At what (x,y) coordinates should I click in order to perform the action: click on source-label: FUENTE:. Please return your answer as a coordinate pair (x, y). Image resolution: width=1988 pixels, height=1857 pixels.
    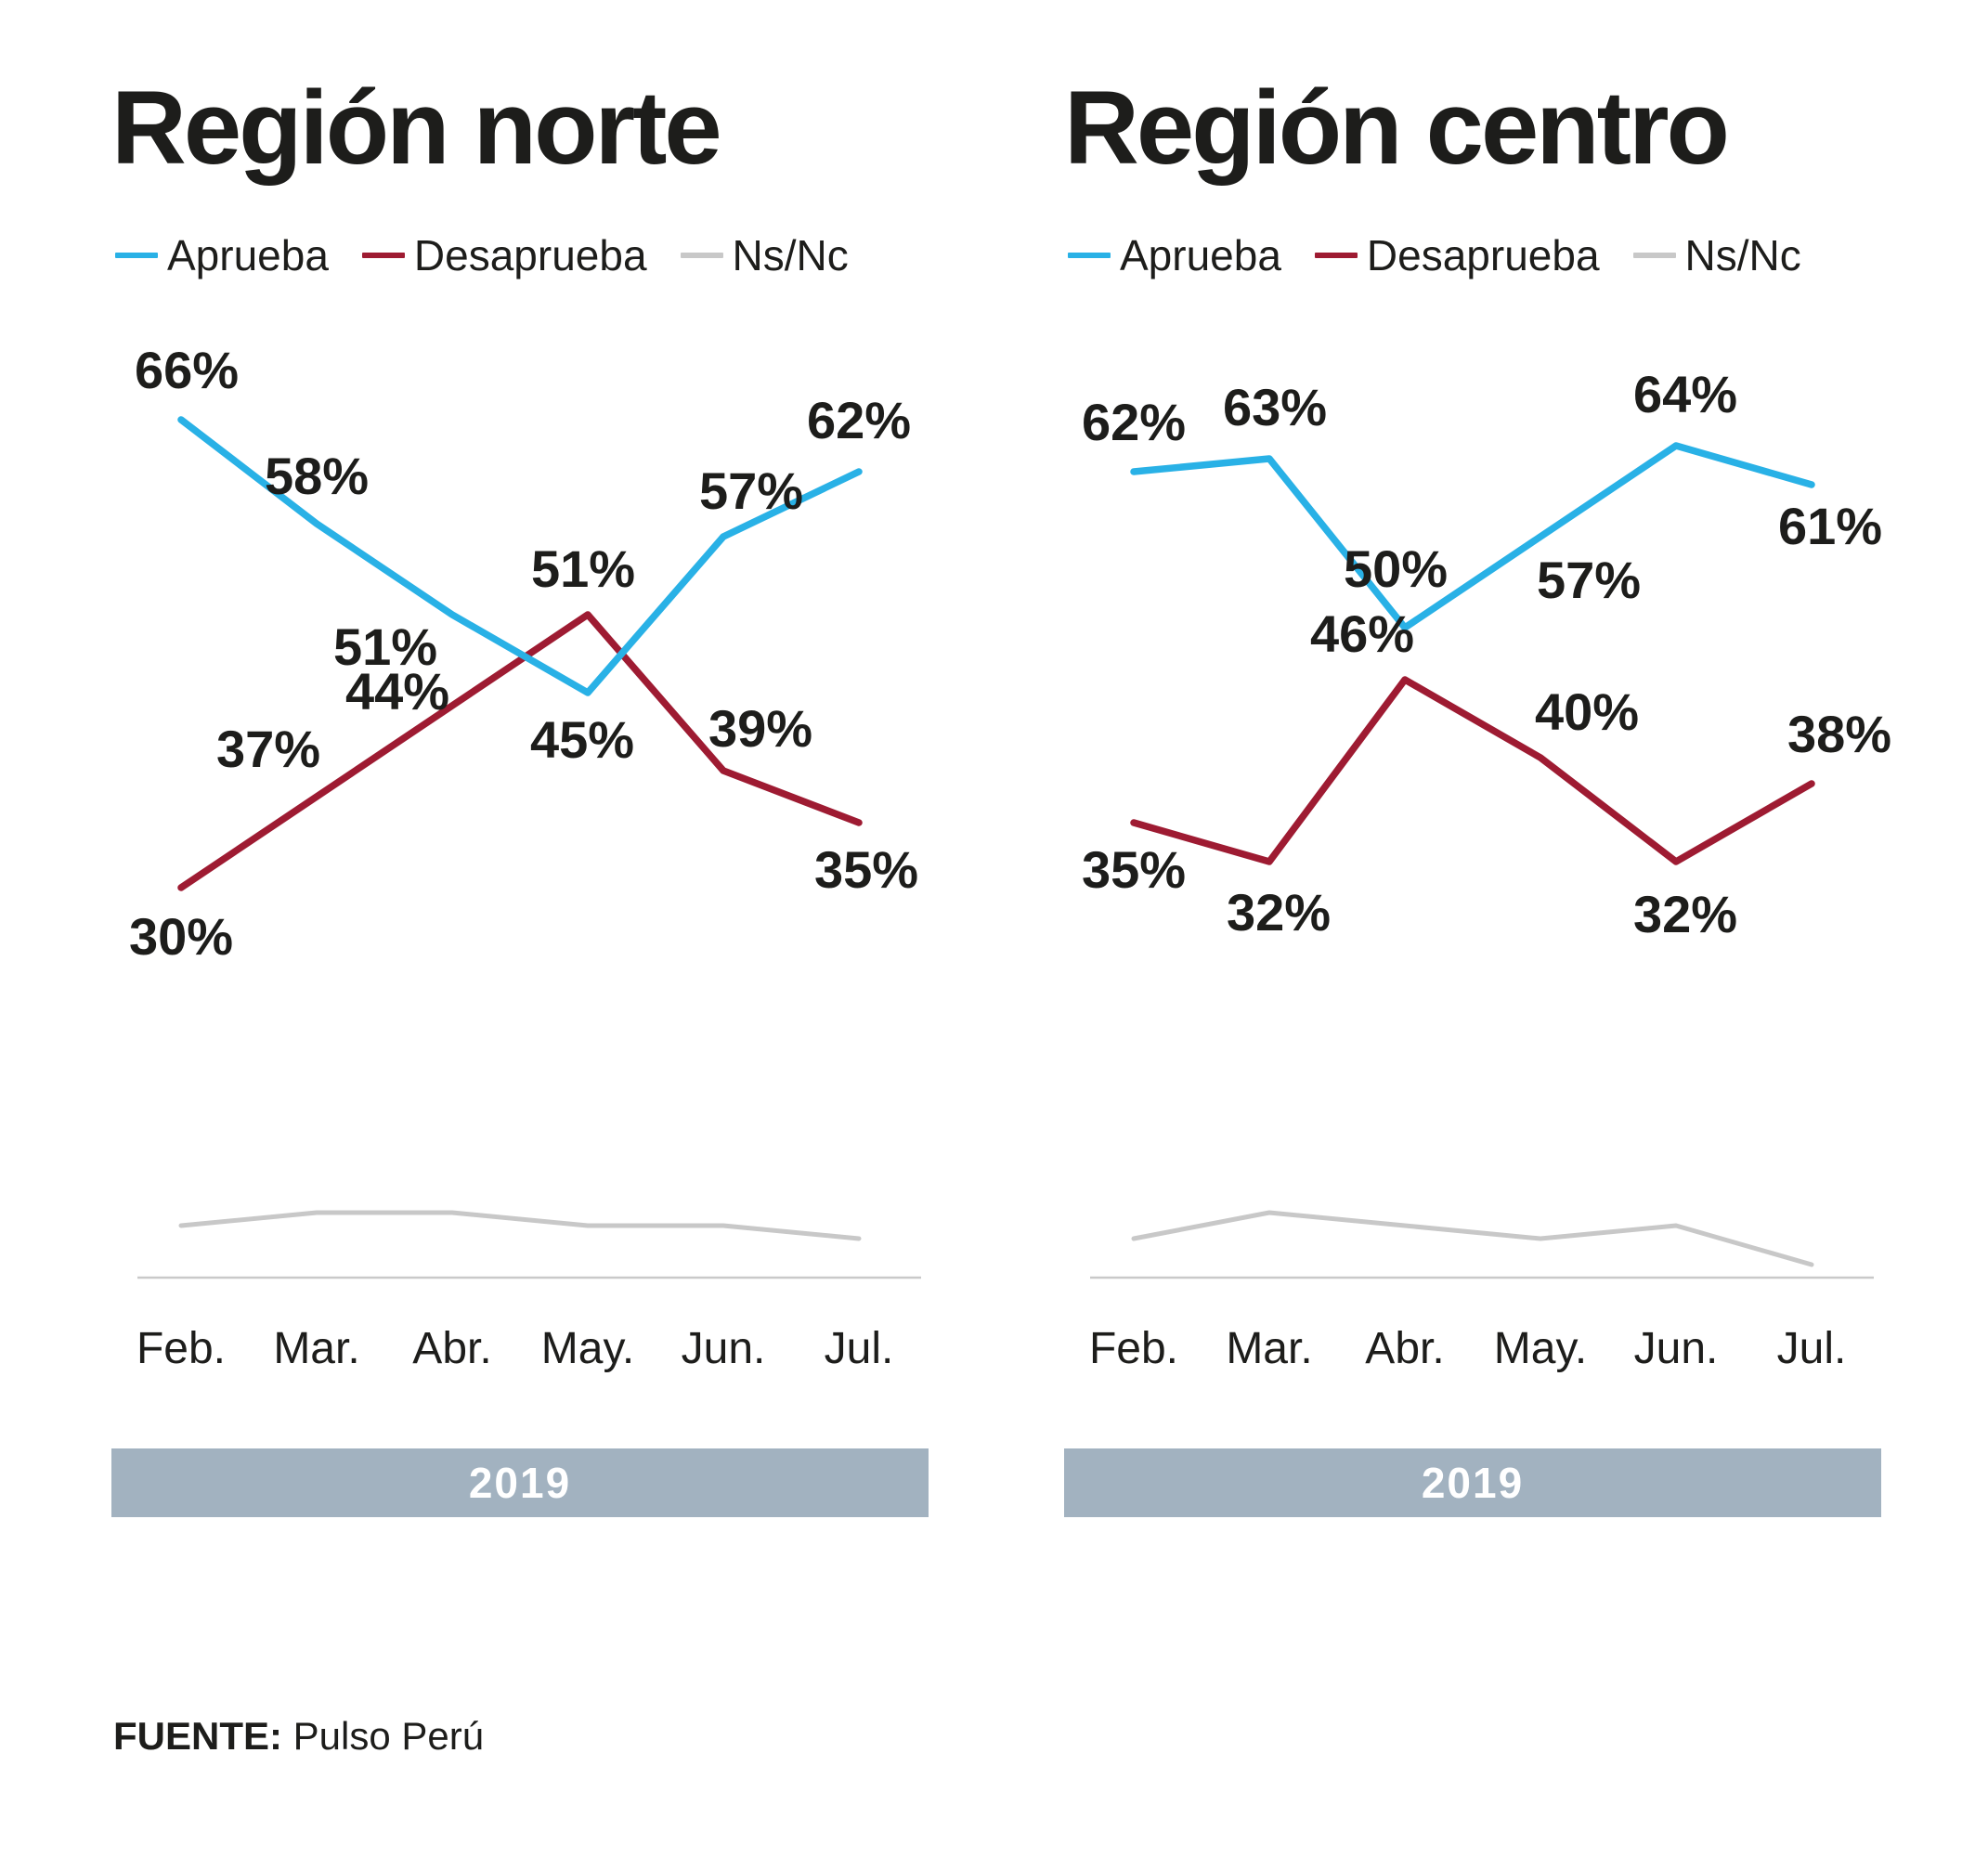
    Looking at the image, I should click on (197, 1736).